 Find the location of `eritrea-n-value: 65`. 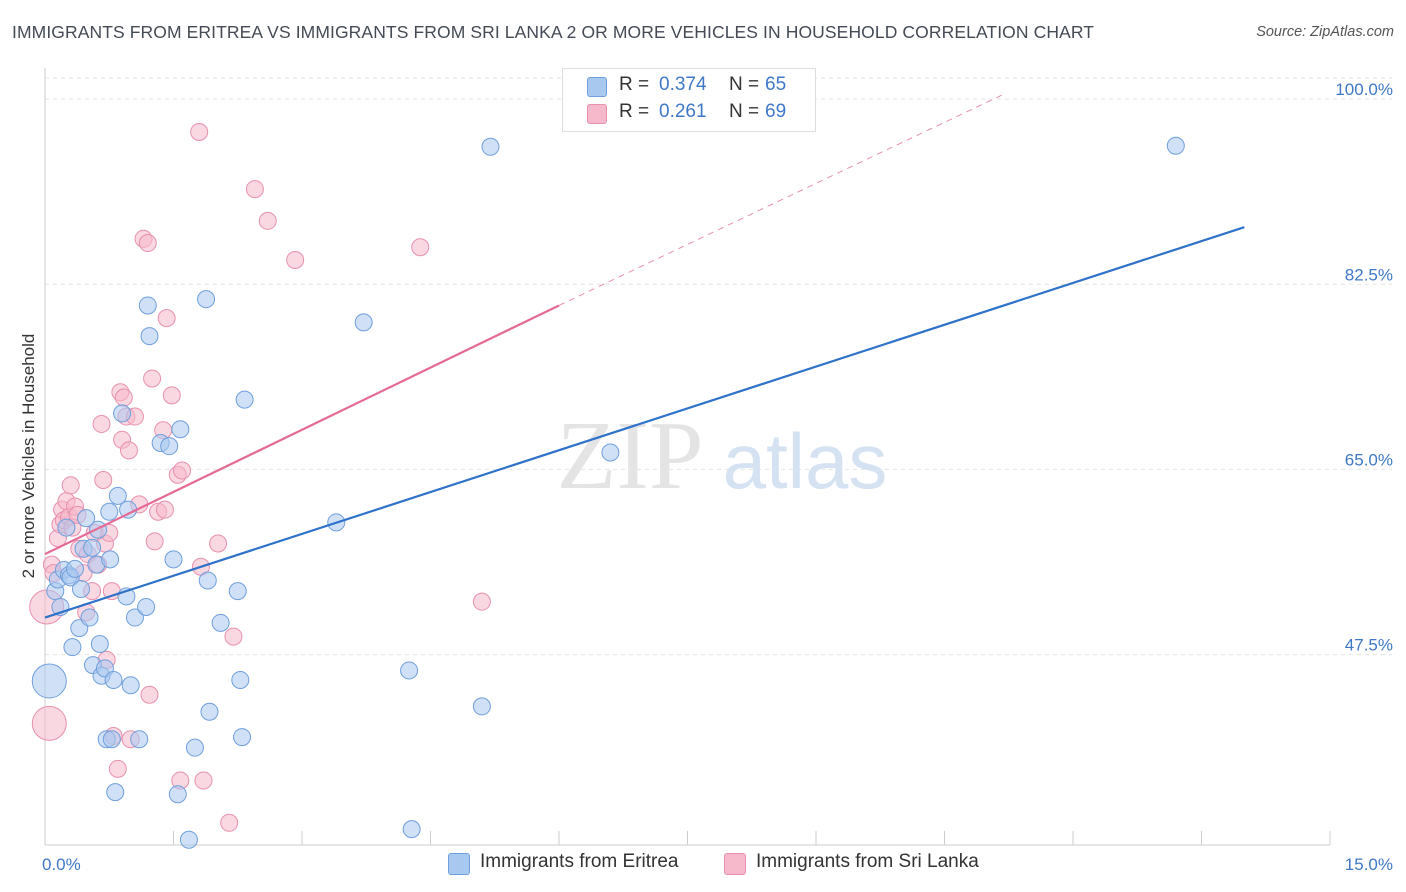

eritrea-n-value: 65 is located at coordinates (776, 84).